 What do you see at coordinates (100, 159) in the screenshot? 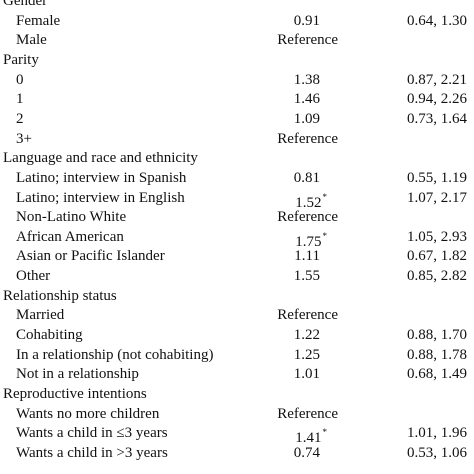
I see `section-heading: Language and race and ethnicity` at bounding box center [100, 159].